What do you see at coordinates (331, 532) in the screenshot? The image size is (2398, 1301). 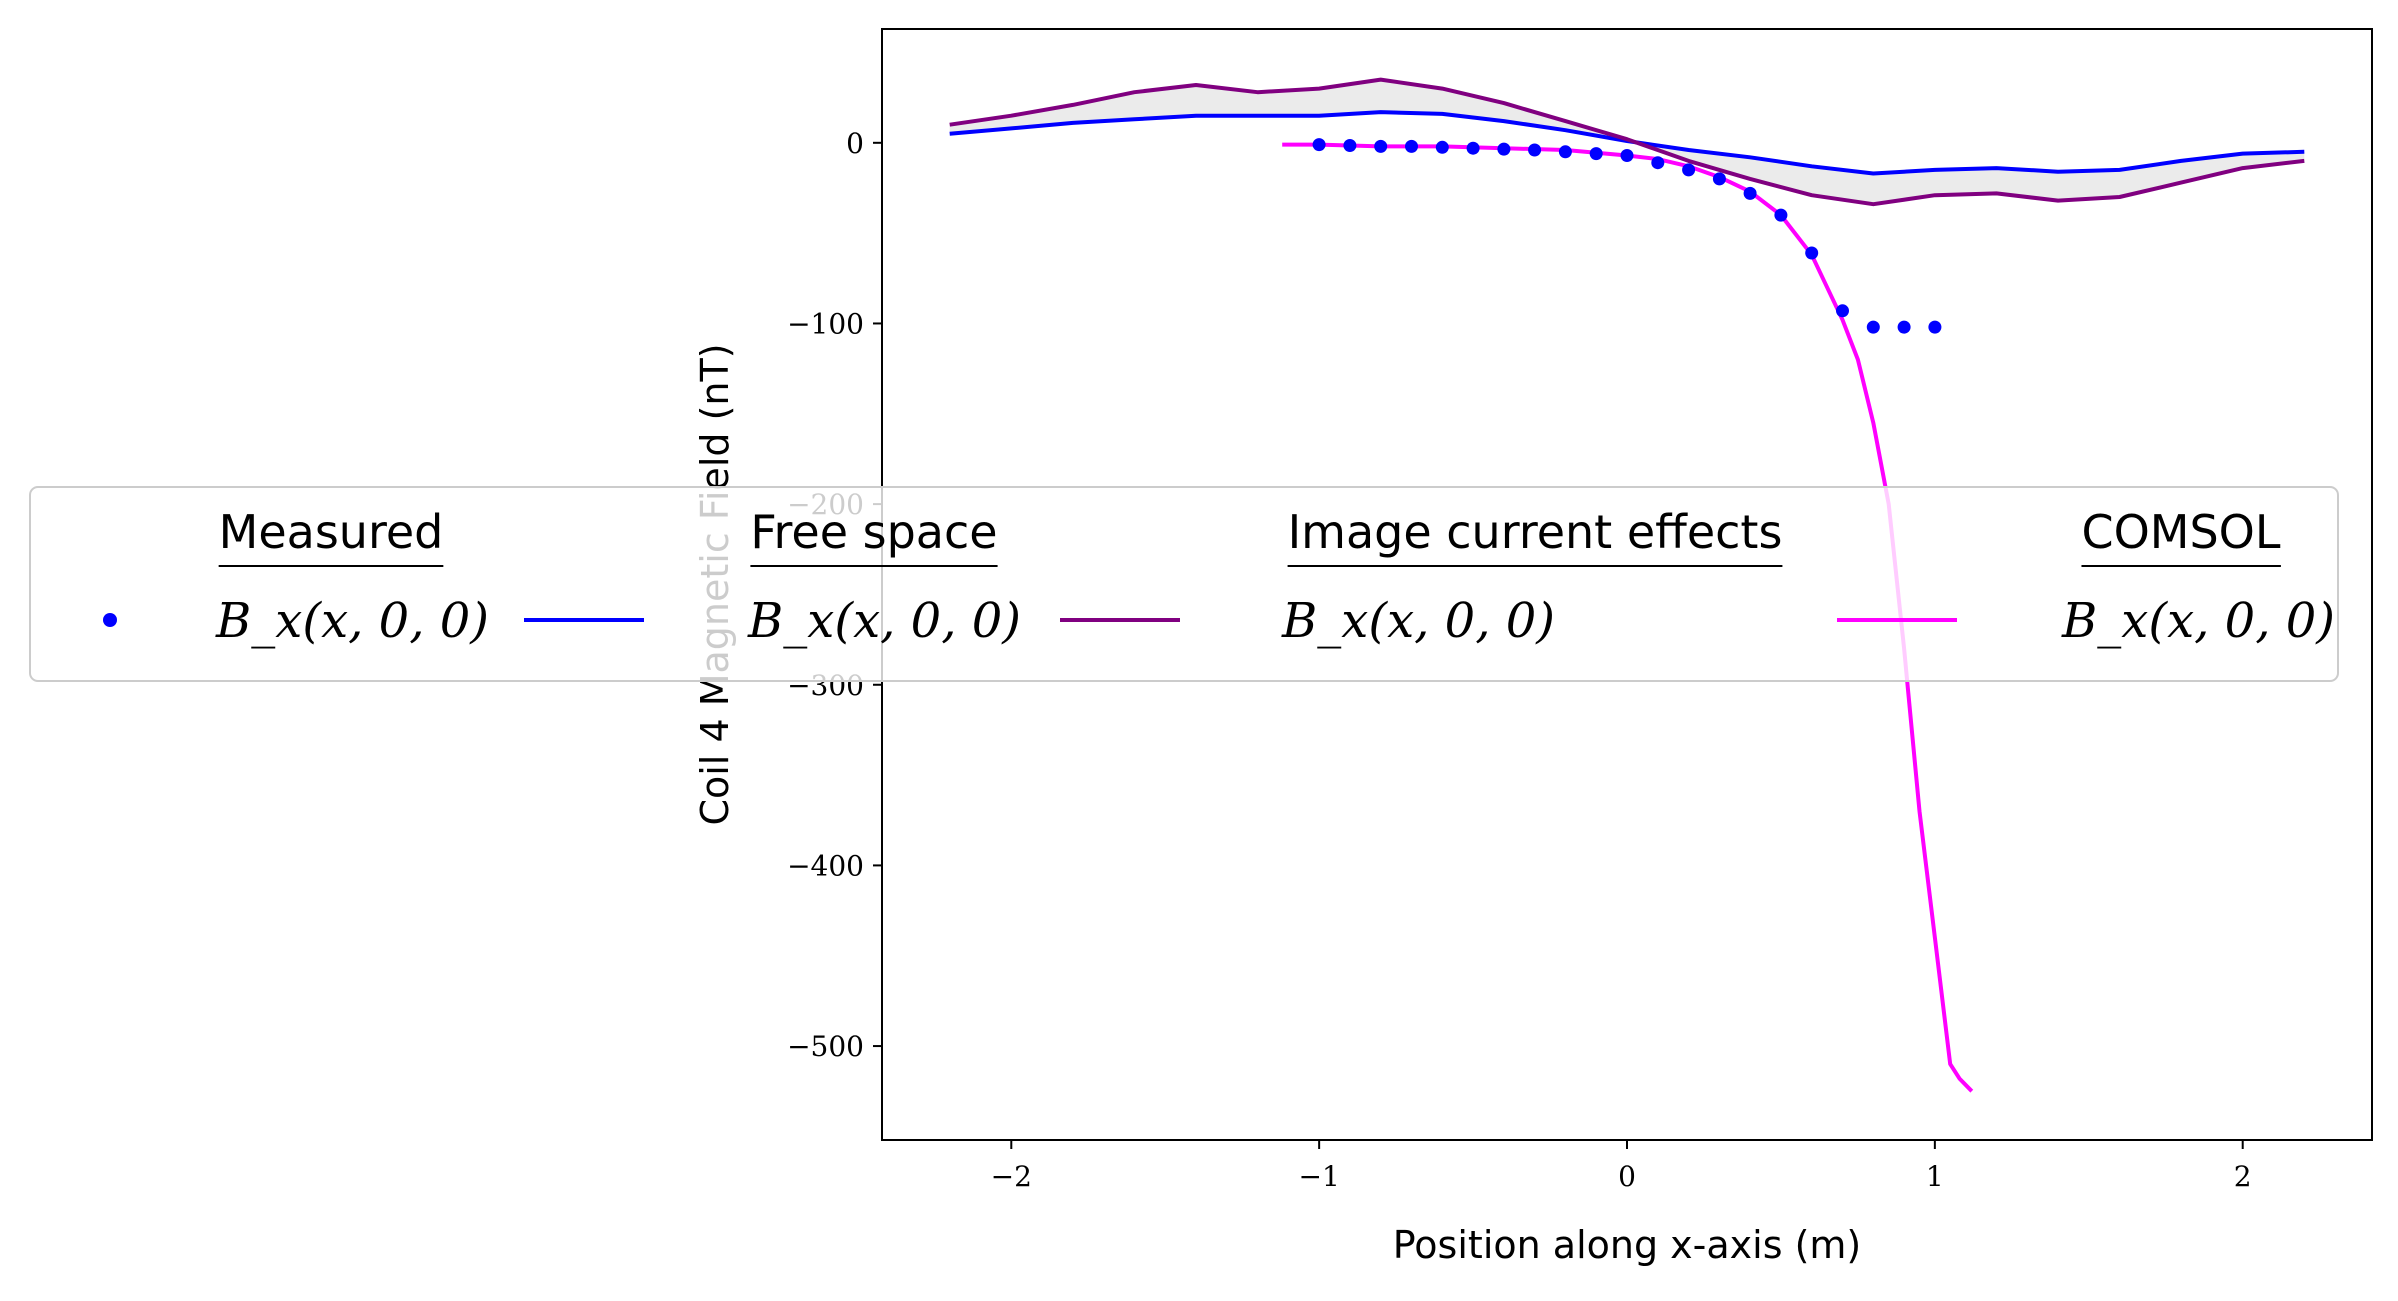 I see `legend-entry-title: Measured` at bounding box center [331, 532].